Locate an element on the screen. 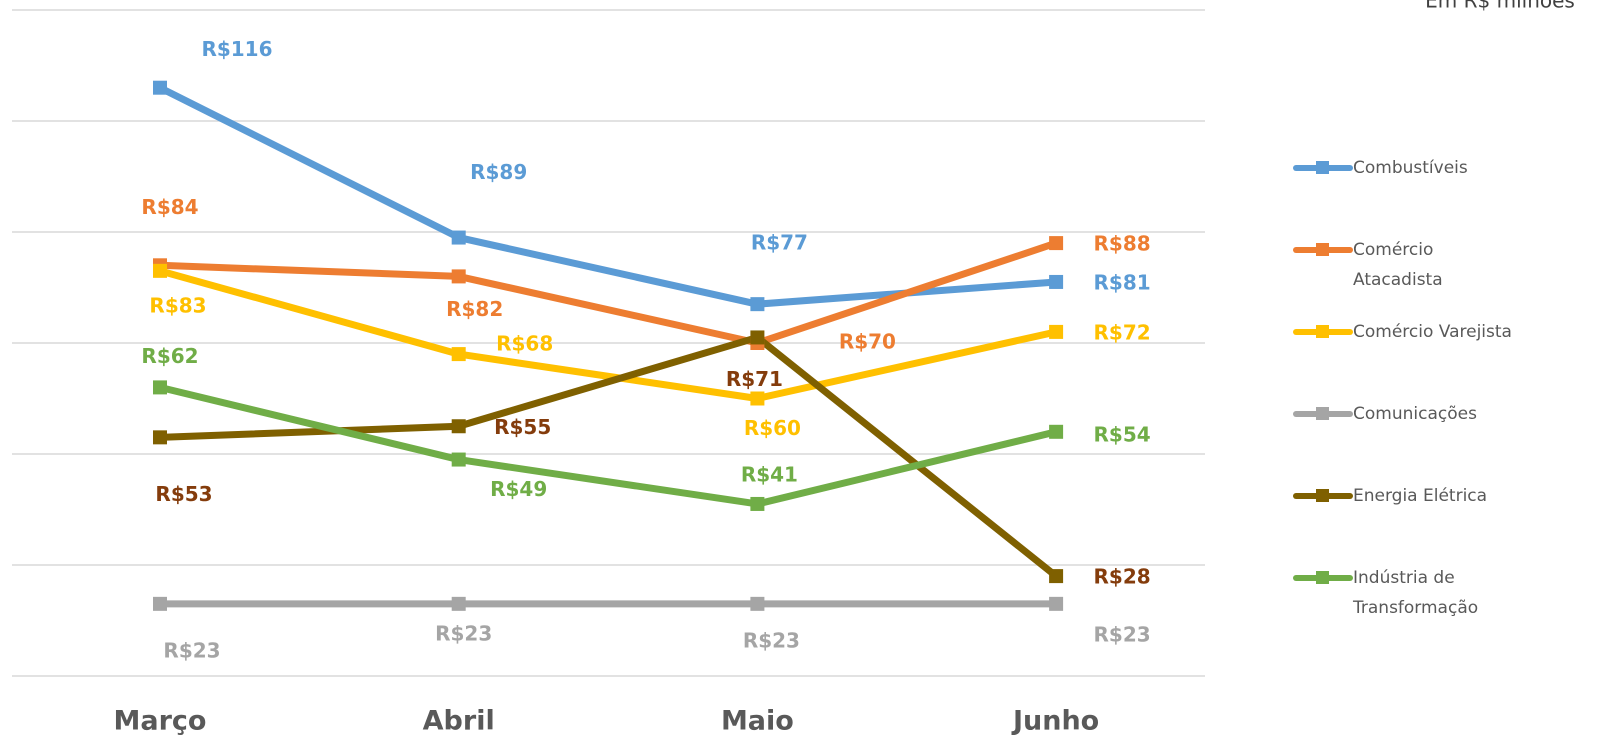  data-label: R$72 is located at coordinates (1122, 332).